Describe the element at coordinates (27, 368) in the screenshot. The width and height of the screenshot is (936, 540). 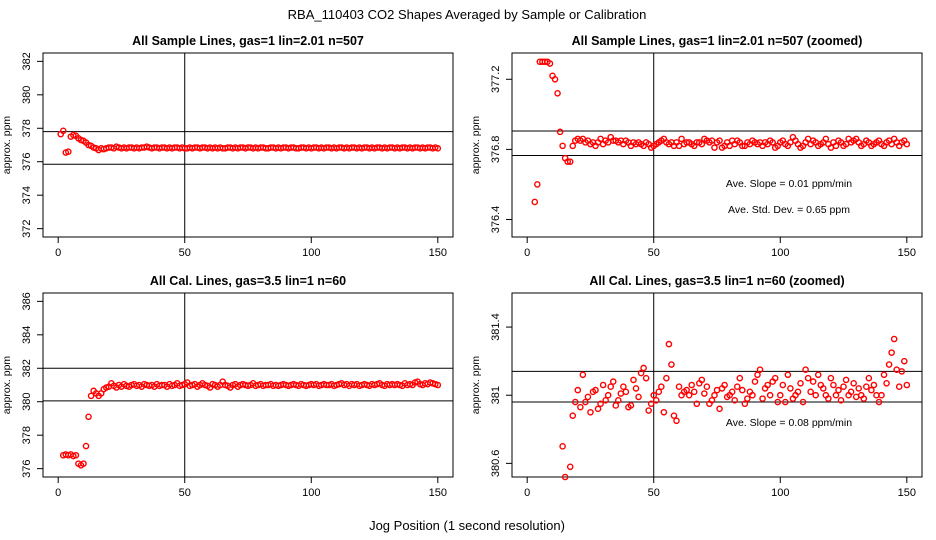
I see `y-tick-label: 382` at that location.